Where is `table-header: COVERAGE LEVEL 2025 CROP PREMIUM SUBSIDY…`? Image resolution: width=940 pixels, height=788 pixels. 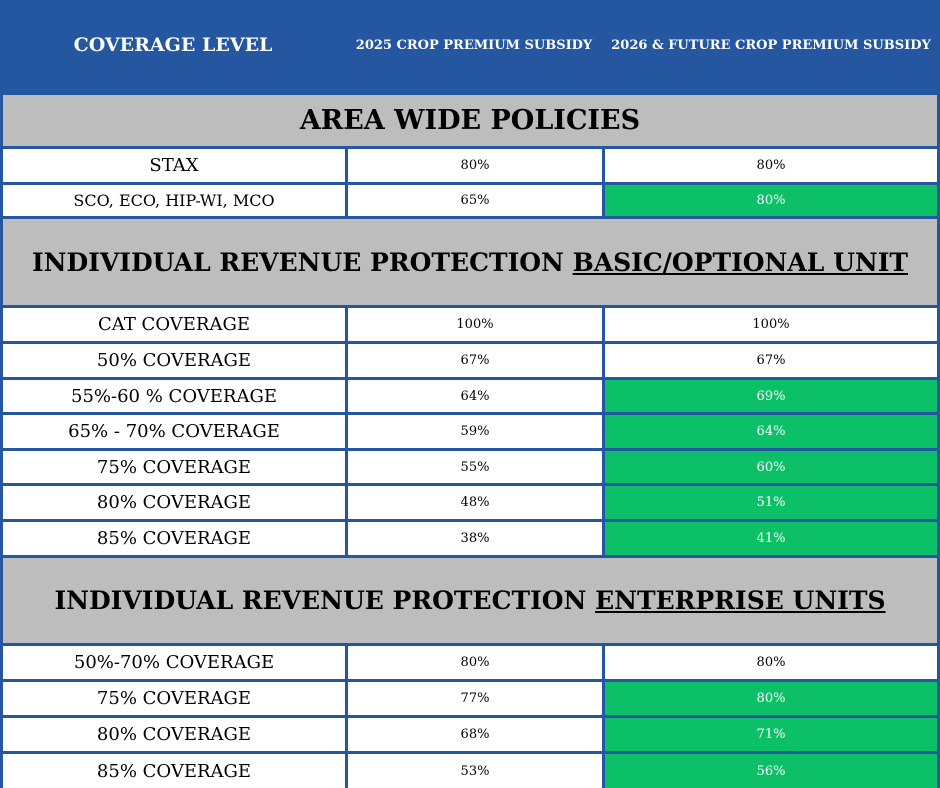
table-header: COVERAGE LEVEL 2025 CROP PREMIUM SUBSIDY… is located at coordinates (470, 46).